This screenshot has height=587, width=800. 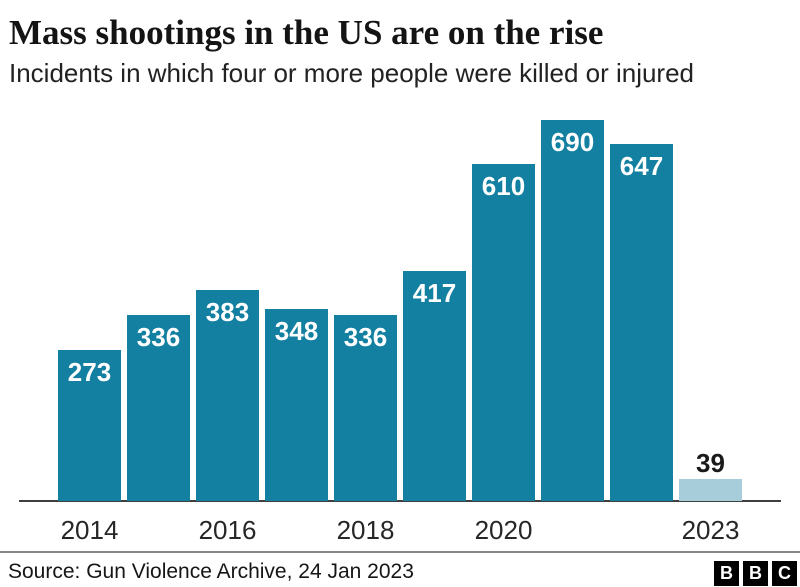 What do you see at coordinates (89, 425) in the screenshot?
I see `bar-2014` at bounding box center [89, 425].